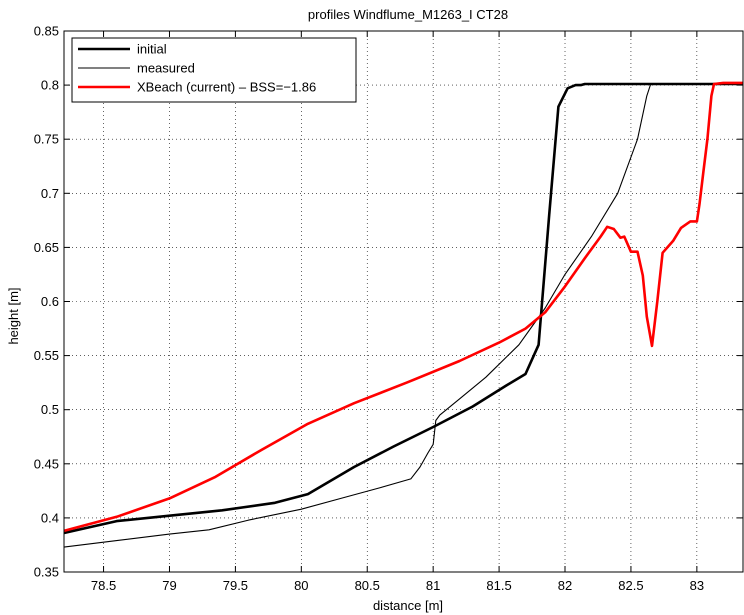 The height and width of the screenshot is (615, 744). What do you see at coordinates (235, 585) in the screenshot?
I see `x-tick-label: 79.5` at bounding box center [235, 585].